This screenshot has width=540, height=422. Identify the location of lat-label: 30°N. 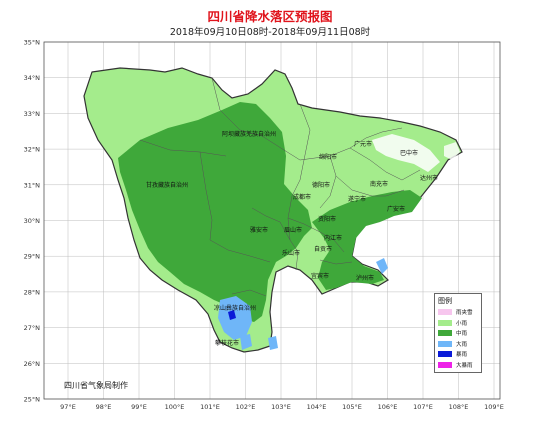
(32, 221).